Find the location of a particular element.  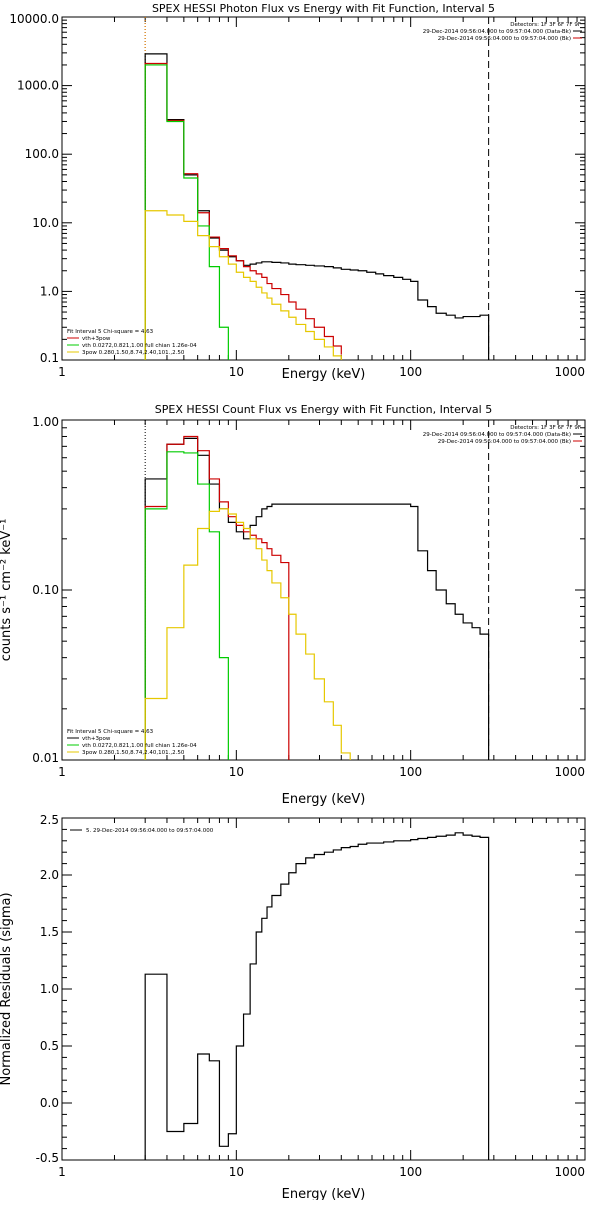

y-tick-label: 0.5 is located at coordinates (49, 1046).